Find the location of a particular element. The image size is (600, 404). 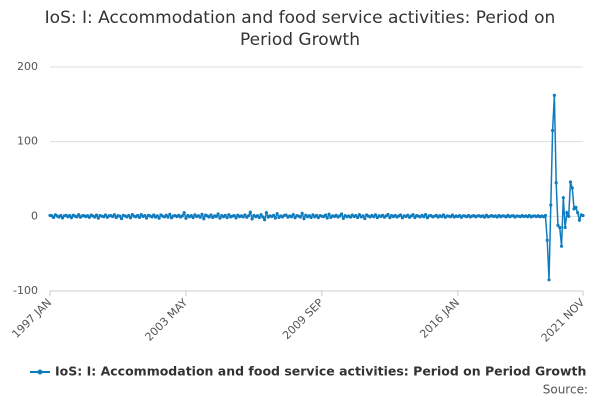

y-tick-label: -100 is located at coordinates (25, 290).